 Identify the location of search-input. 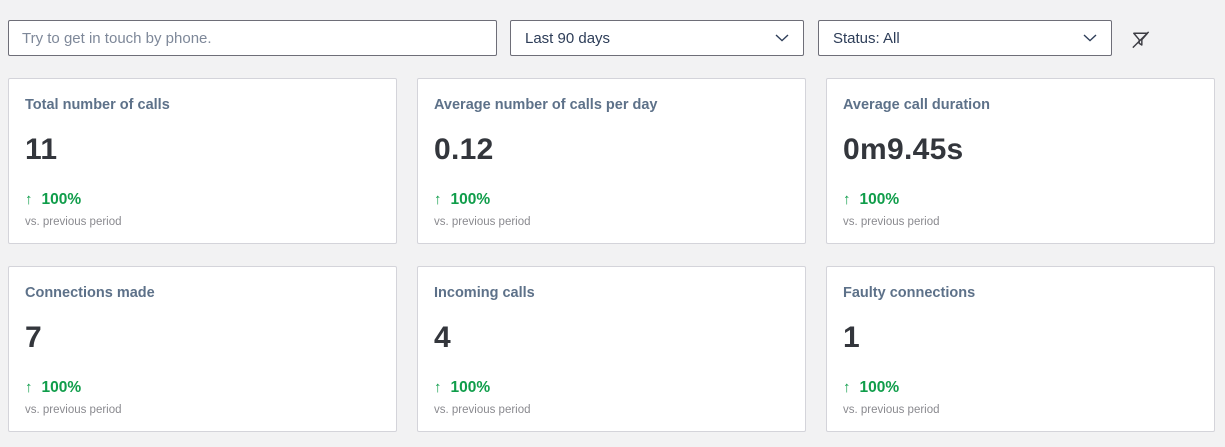
(252, 38).